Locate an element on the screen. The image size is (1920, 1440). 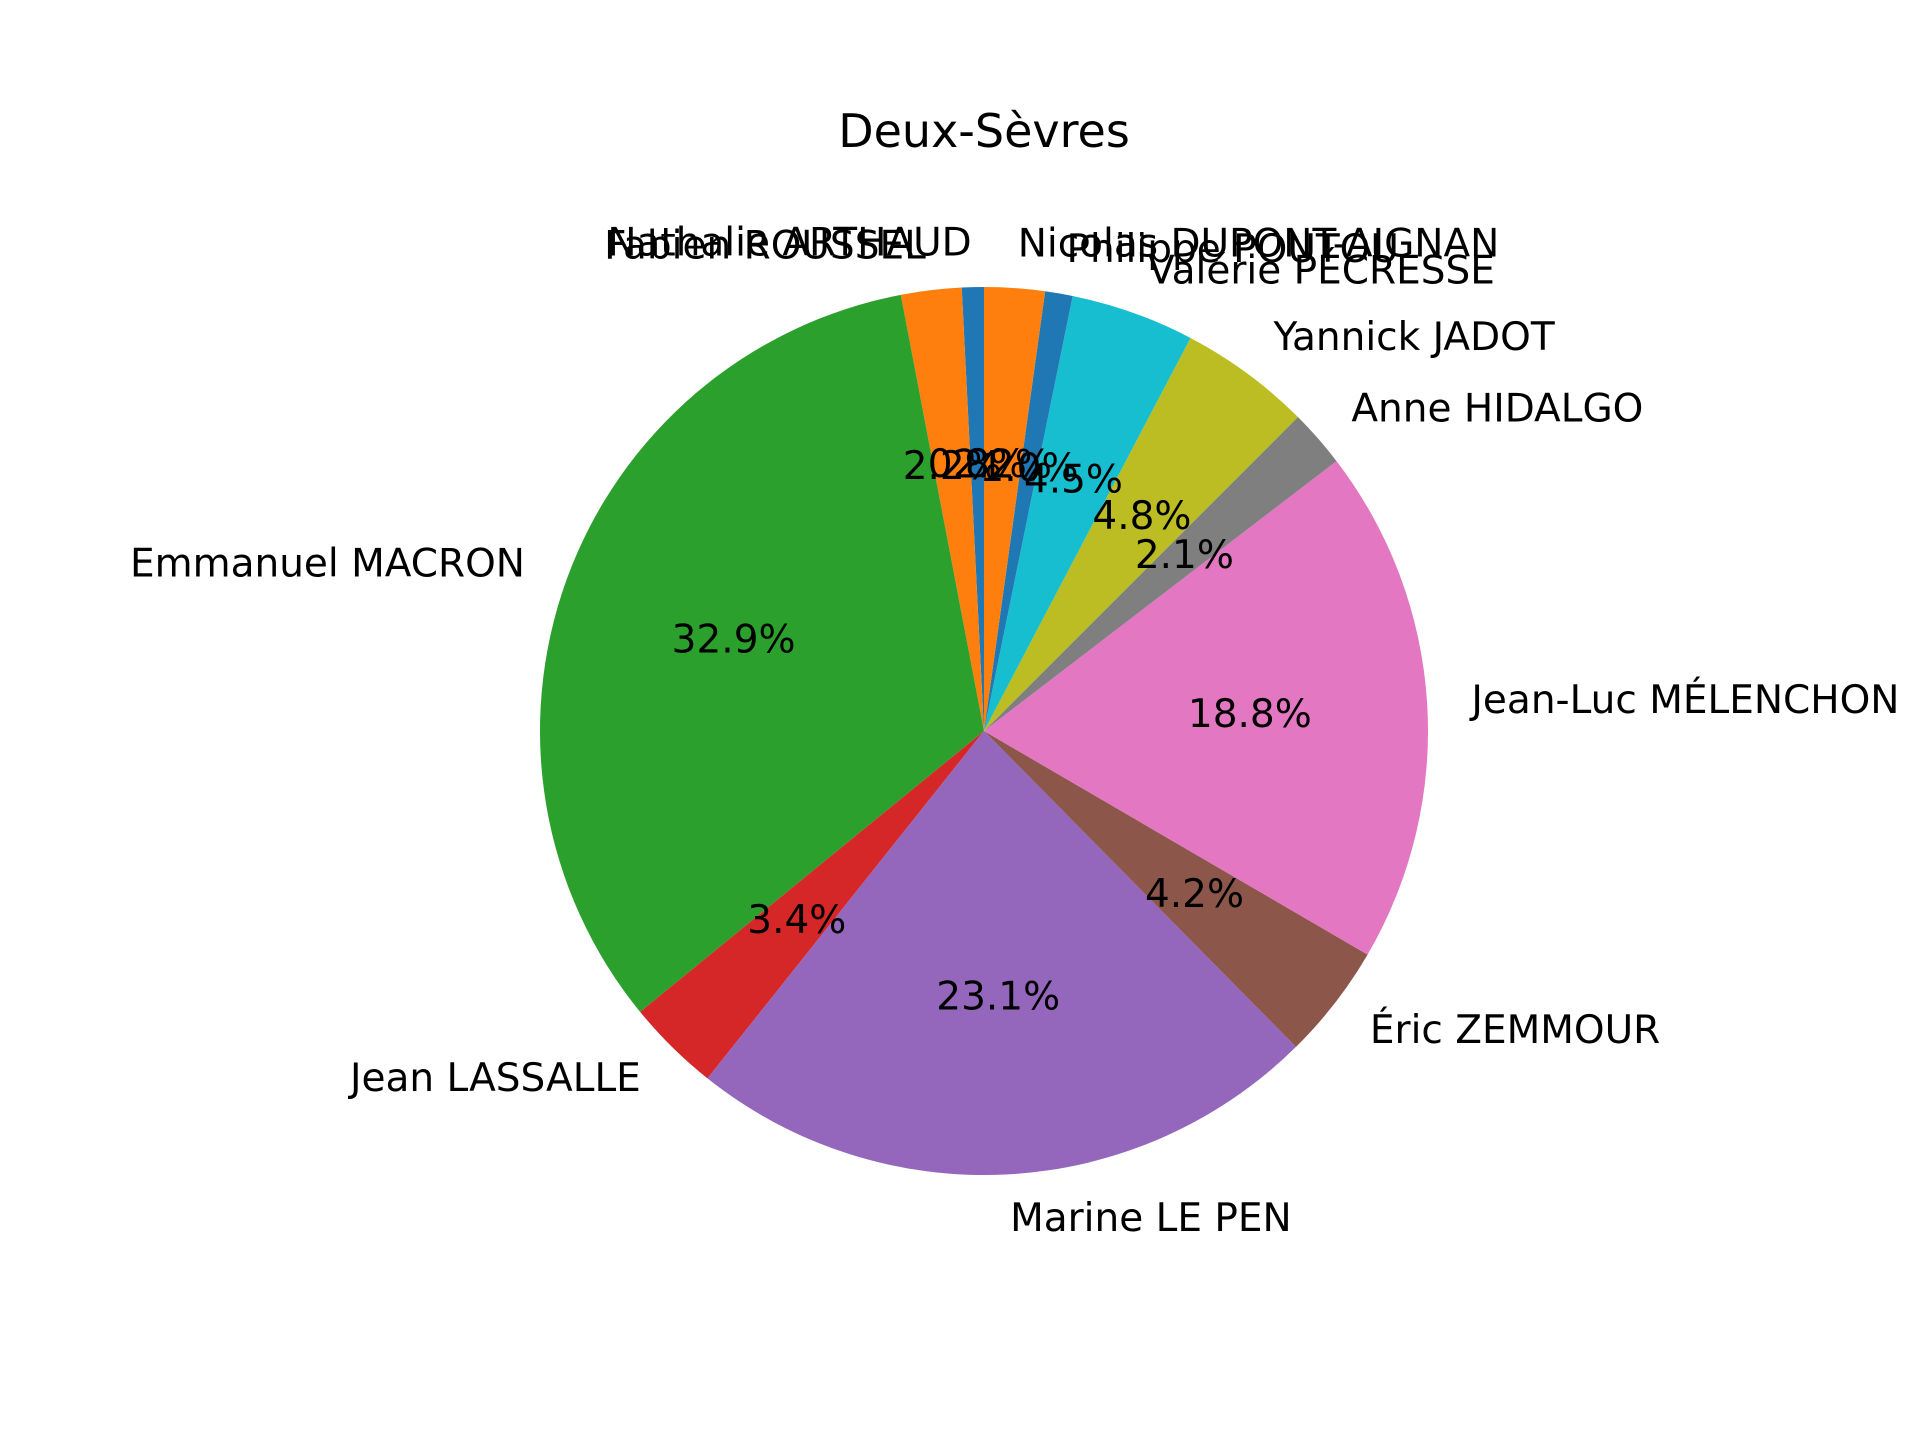
slice-label: Jean-Luc MÉLENCHON is located at coordinates (1683, 699).